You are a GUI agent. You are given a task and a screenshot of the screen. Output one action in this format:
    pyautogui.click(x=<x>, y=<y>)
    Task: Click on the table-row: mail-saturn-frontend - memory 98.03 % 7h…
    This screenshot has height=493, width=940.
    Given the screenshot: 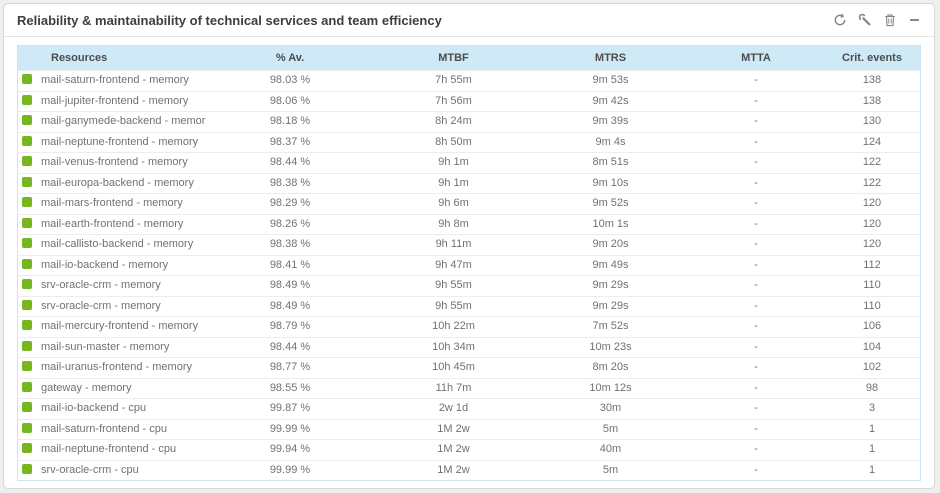 What is the action you would take?
    pyautogui.click(x=469, y=80)
    